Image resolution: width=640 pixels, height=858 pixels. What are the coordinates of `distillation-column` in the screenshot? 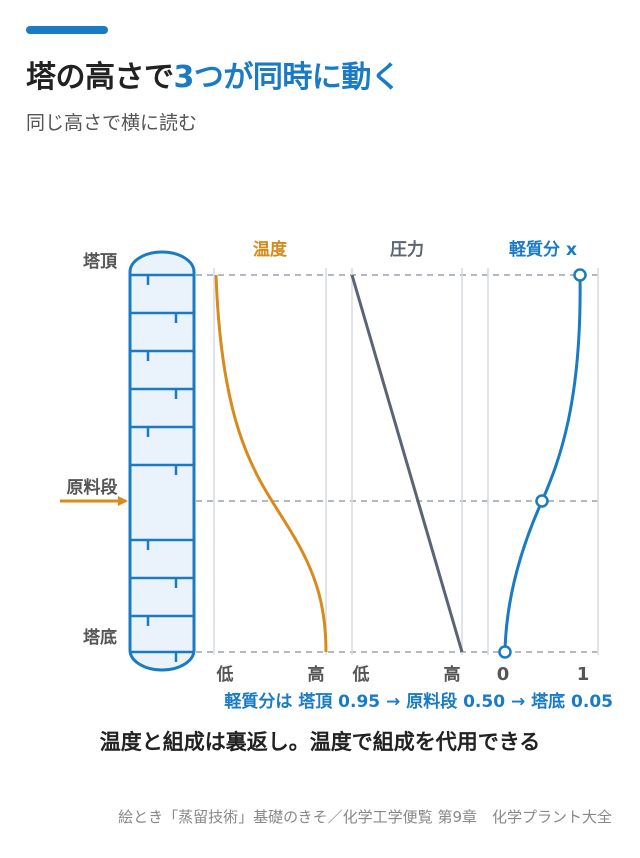 It's located at (162, 461).